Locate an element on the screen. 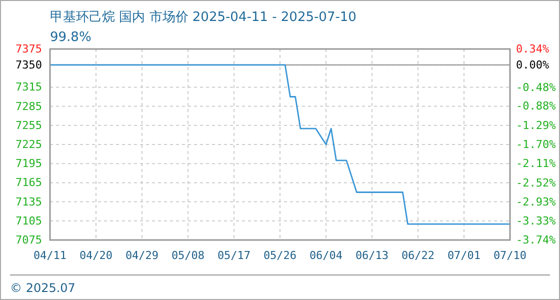 This screenshot has width=560, height=300. y-tick-label: 7135 is located at coordinates (29, 201).